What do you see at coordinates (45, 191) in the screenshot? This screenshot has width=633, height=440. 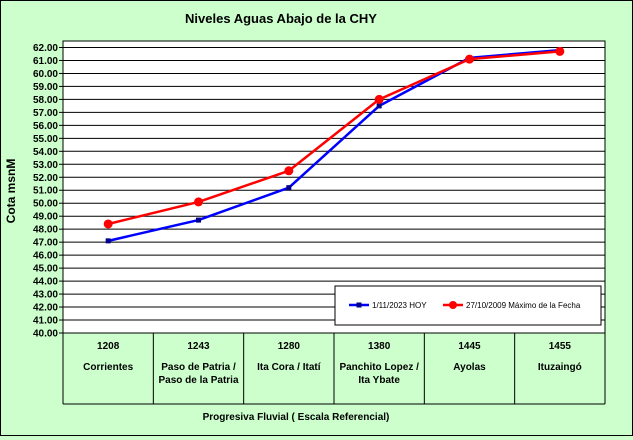 I see `y-tick-label: 51.00` at bounding box center [45, 191].